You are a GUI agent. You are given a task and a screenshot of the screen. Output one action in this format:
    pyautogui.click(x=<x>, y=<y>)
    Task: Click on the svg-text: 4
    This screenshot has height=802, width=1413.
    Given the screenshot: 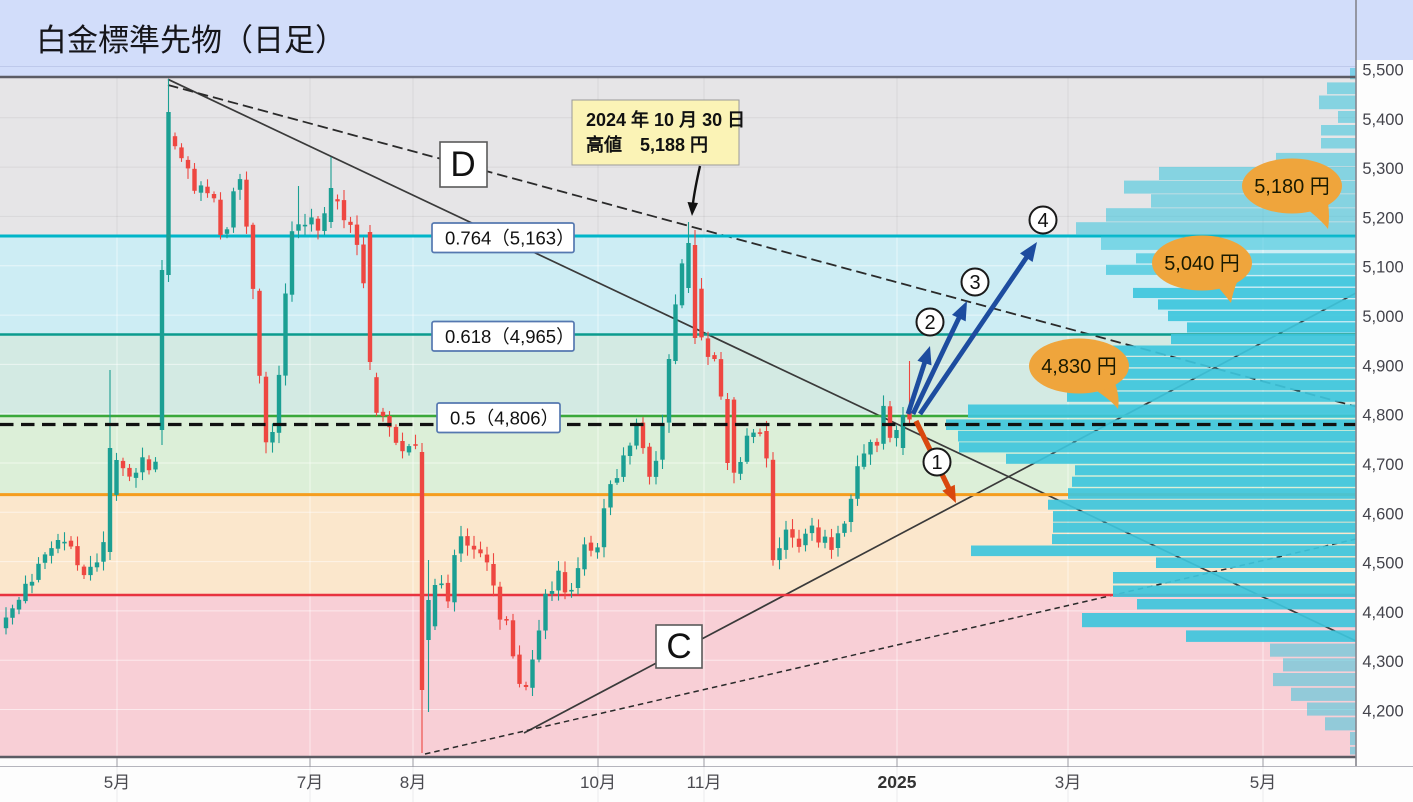 What is the action you would take?
    pyautogui.click(x=1042, y=221)
    